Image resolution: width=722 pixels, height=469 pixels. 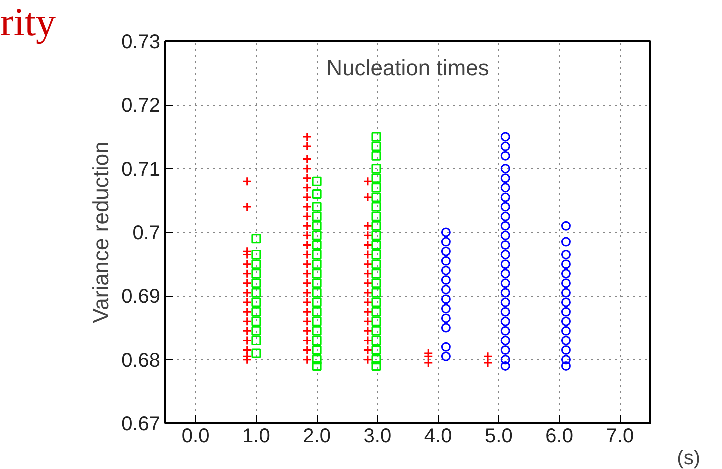 What do you see at coordinates (28, 22) in the screenshot?
I see `text: rity` at bounding box center [28, 22].